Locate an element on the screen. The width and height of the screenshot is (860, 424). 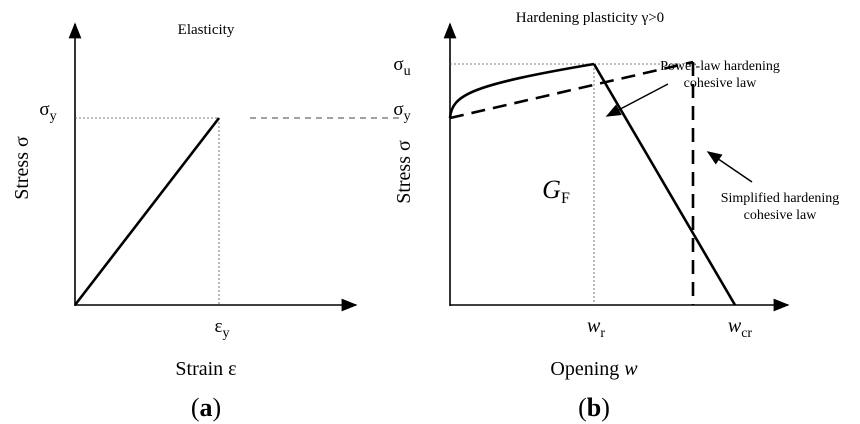
simplified-law is located at coordinates (571, 90).